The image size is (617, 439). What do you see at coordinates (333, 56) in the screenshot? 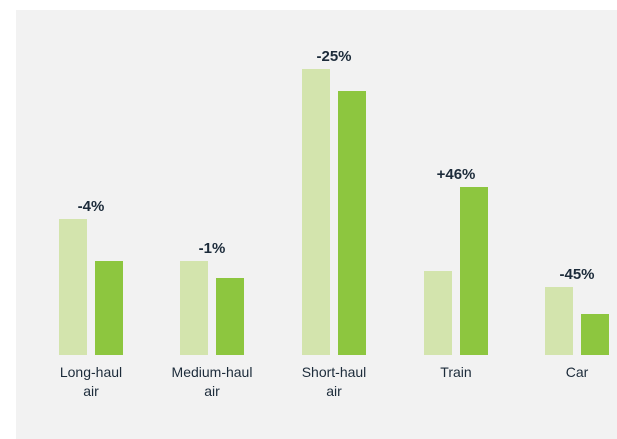
I see `data-label-2: -25%` at bounding box center [333, 56].